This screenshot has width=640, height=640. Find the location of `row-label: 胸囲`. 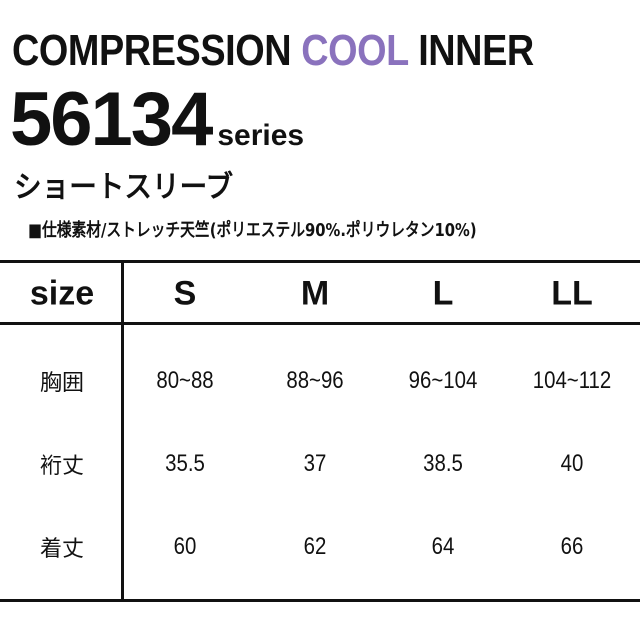

row-label: 胸囲 is located at coordinates (62, 383).